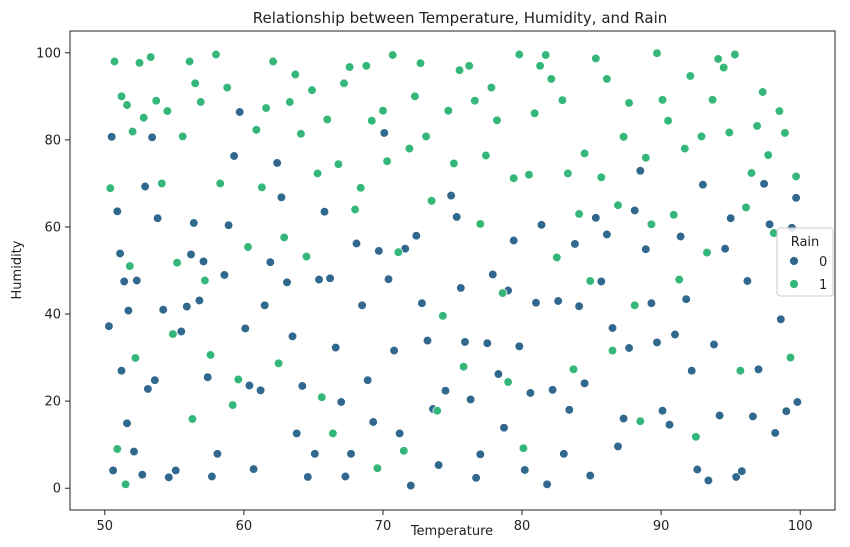  What do you see at coordinates (48, 53) in the screenshot?
I see `y-tick-label: 100` at bounding box center [48, 53].